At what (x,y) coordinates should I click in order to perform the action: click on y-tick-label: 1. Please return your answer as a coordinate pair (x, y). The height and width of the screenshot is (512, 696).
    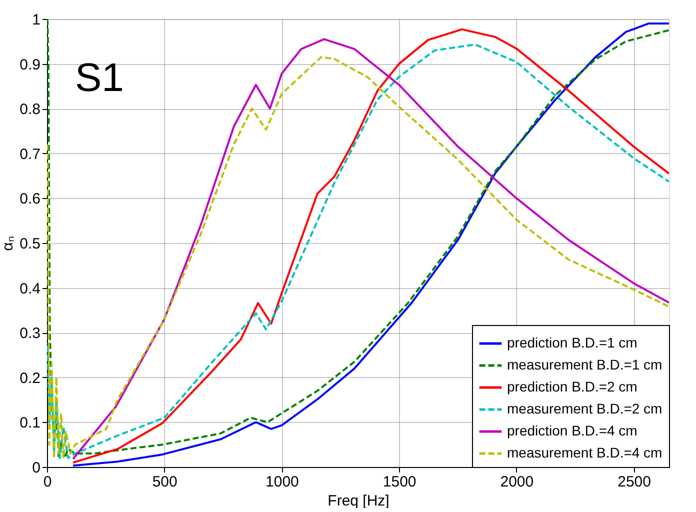
    Looking at the image, I should click on (36, 20).